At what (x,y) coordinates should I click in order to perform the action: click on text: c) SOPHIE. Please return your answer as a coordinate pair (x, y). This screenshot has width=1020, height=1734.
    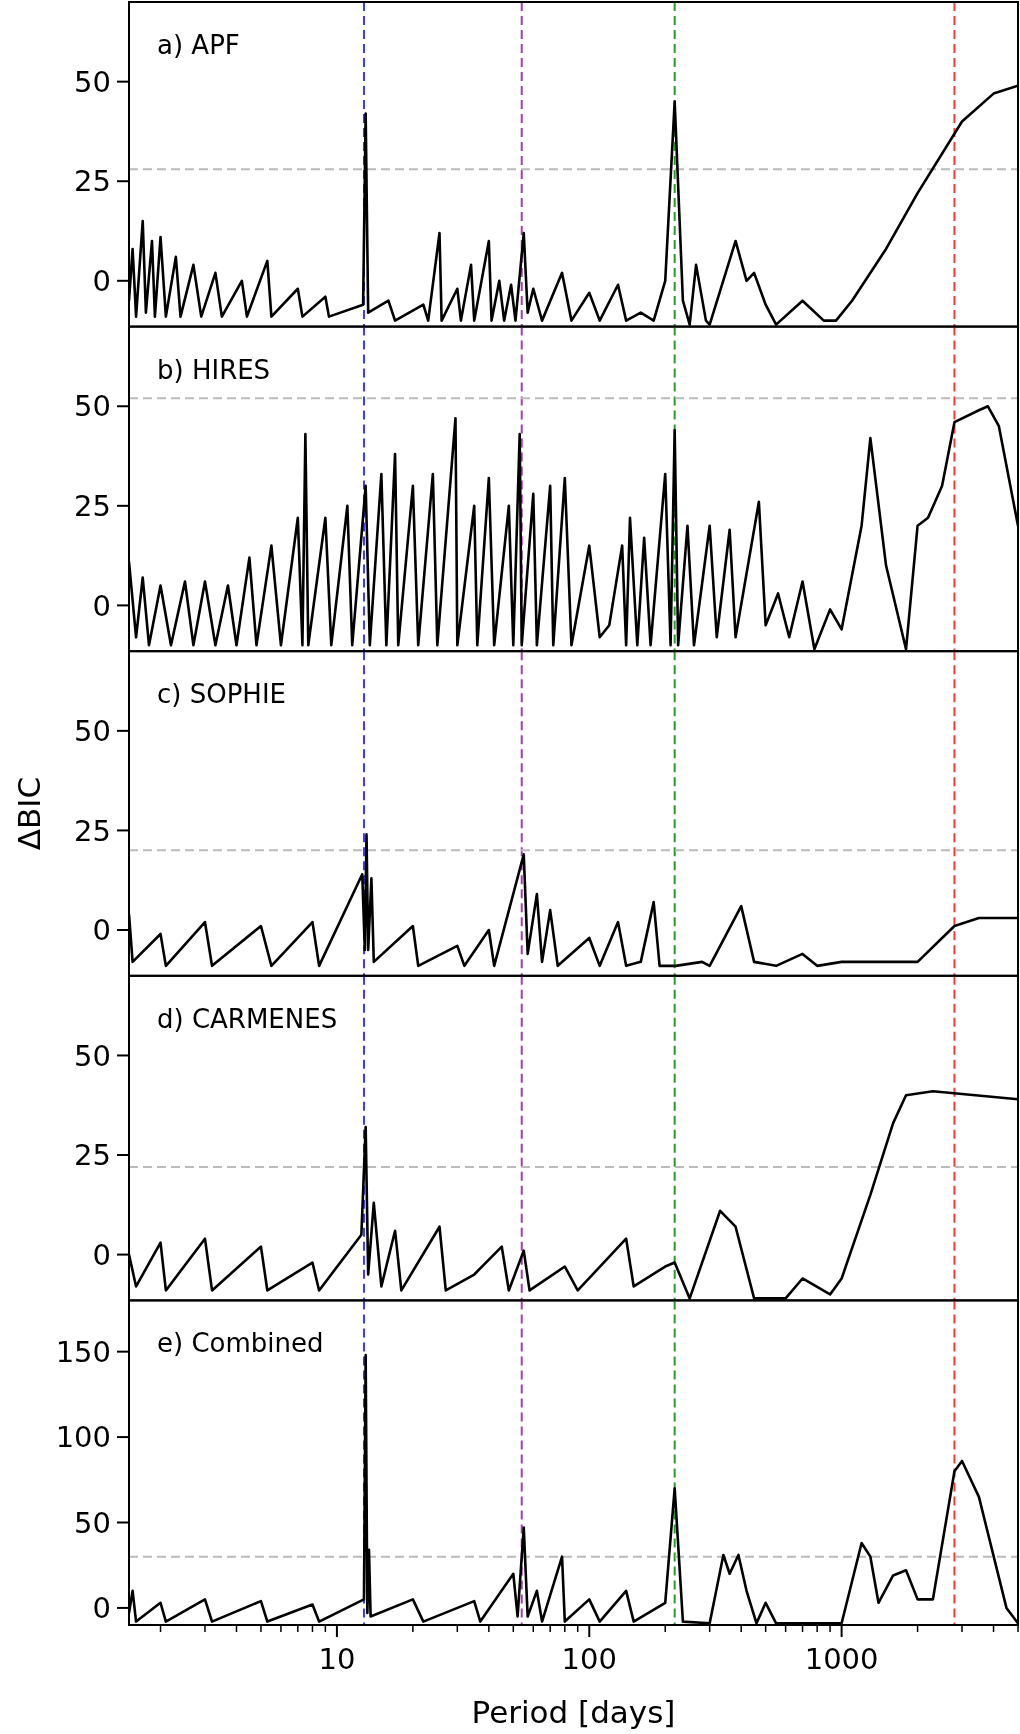
    Looking at the image, I should click on (221, 694).